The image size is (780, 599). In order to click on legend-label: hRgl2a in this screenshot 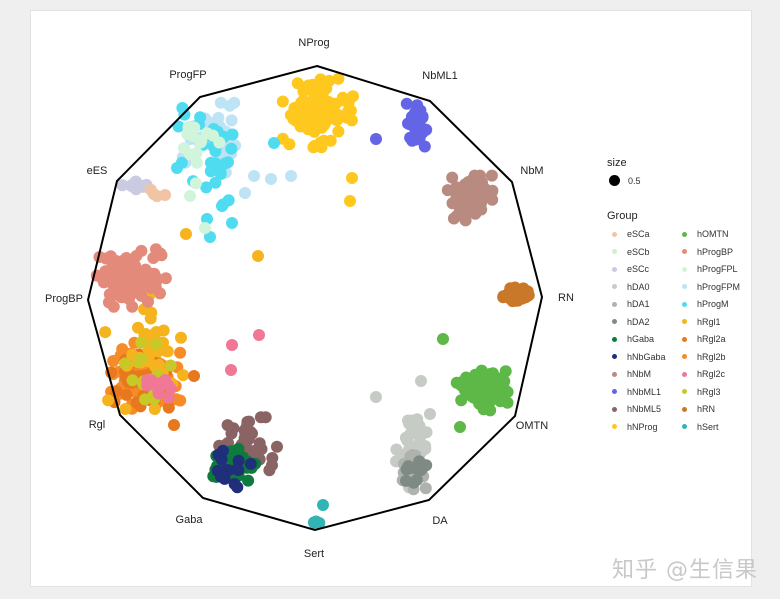, I will do `click(711, 339)`.